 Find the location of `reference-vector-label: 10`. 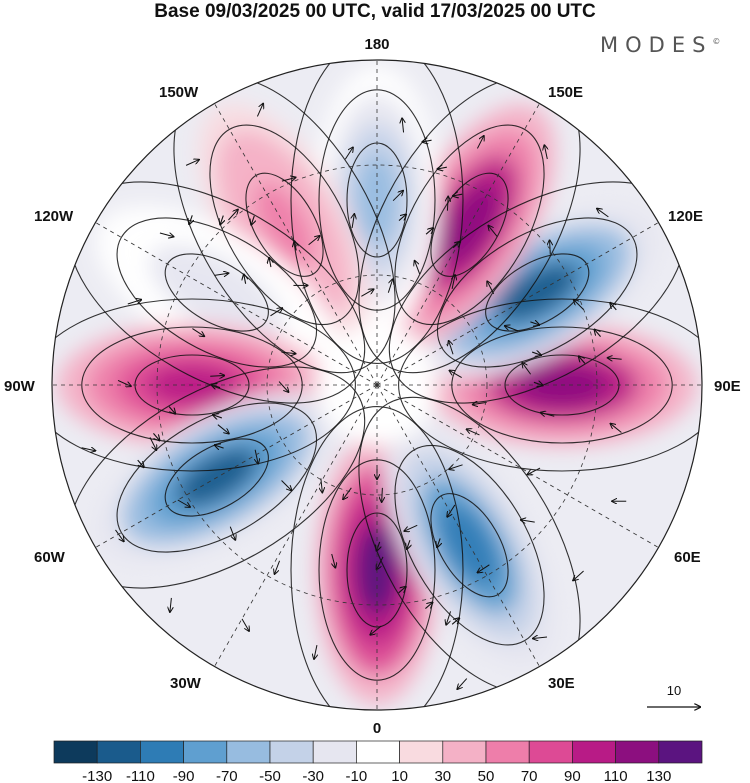

reference-vector-label: 10 is located at coordinates (674, 690).